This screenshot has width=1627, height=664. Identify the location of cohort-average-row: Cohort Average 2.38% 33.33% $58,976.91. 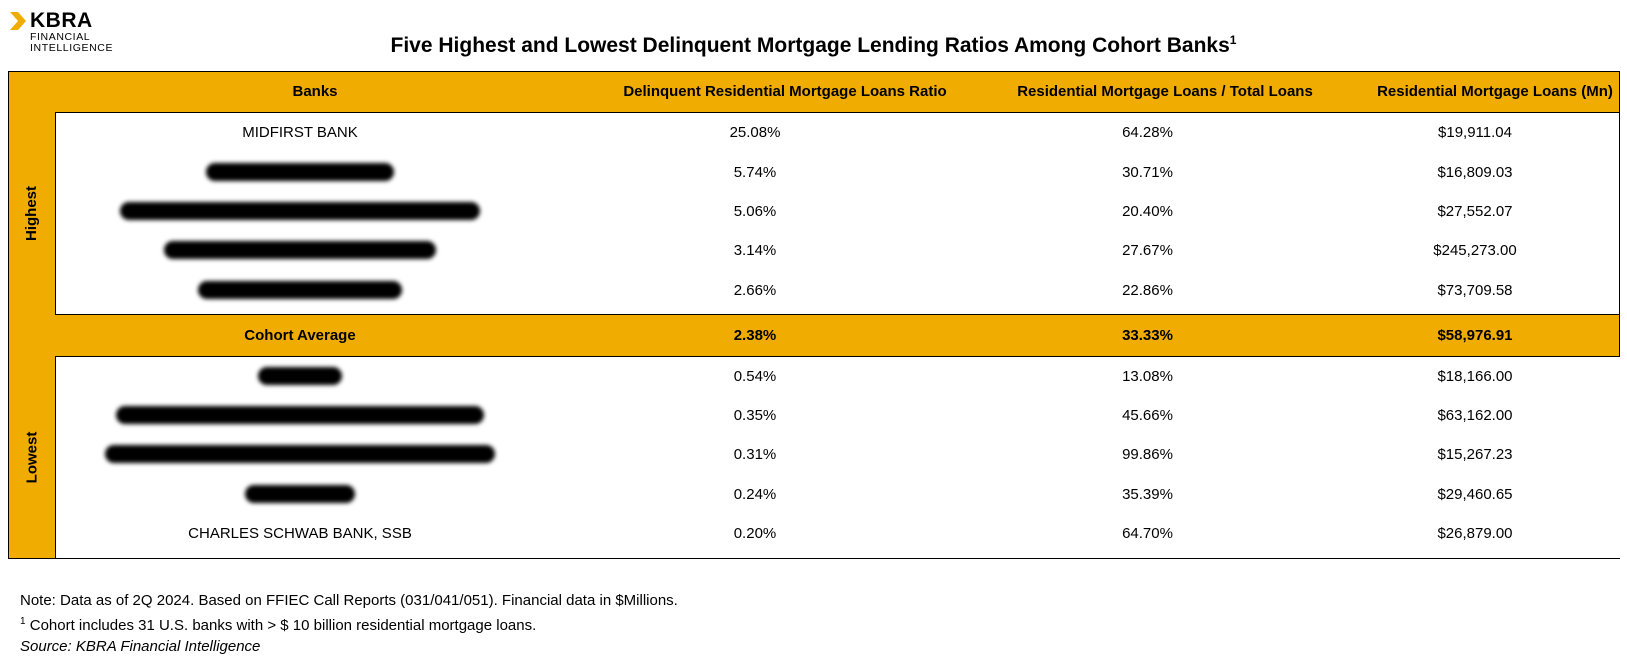
(837, 335).